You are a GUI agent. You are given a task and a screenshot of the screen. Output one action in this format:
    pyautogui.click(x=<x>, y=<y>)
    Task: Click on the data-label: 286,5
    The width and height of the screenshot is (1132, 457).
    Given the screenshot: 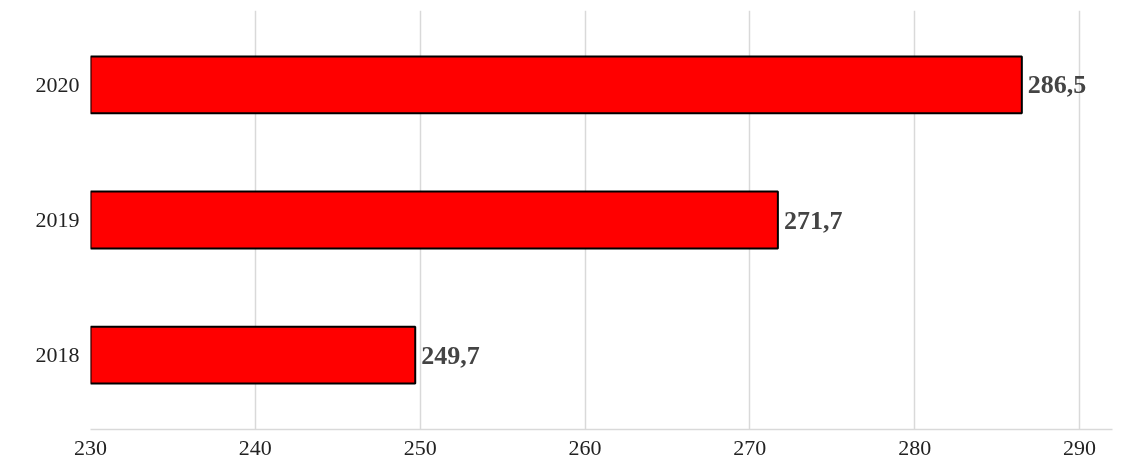 What is the action you would take?
    pyautogui.click(x=1057, y=85)
    